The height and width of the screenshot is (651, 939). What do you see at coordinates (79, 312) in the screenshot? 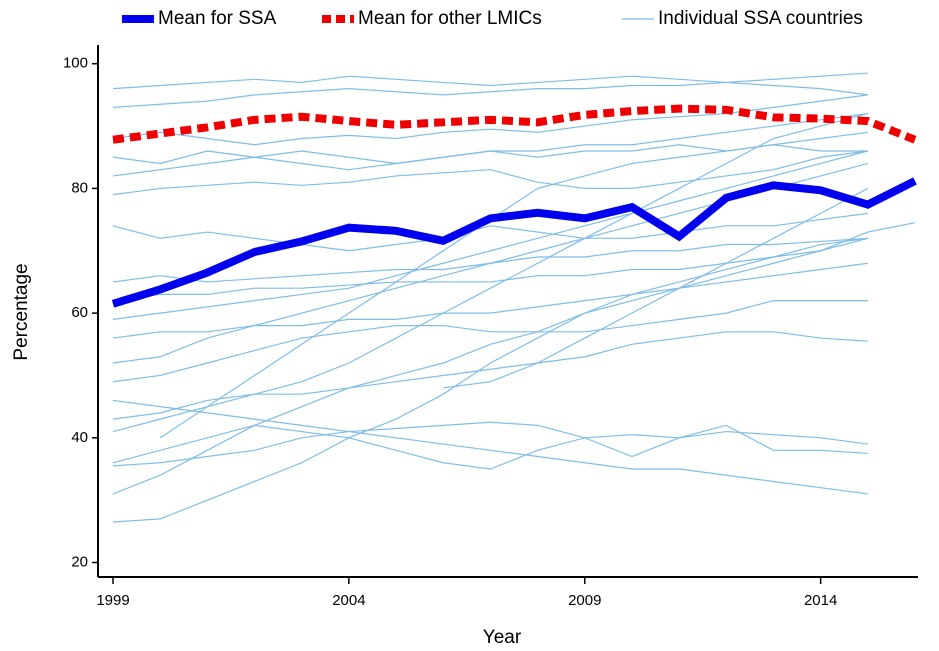
I see `y-tick-label: 60` at bounding box center [79, 312].